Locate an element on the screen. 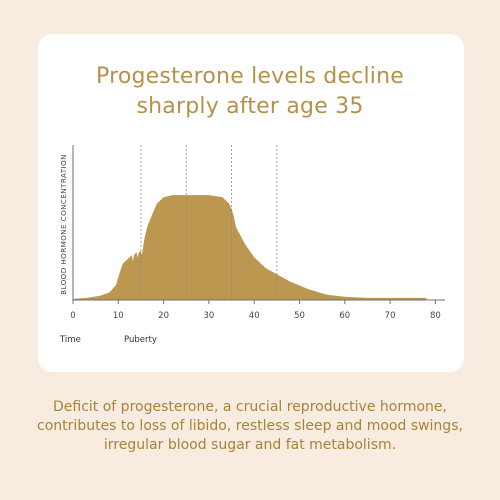  x-tick-label-40: 40 is located at coordinates (254, 316).